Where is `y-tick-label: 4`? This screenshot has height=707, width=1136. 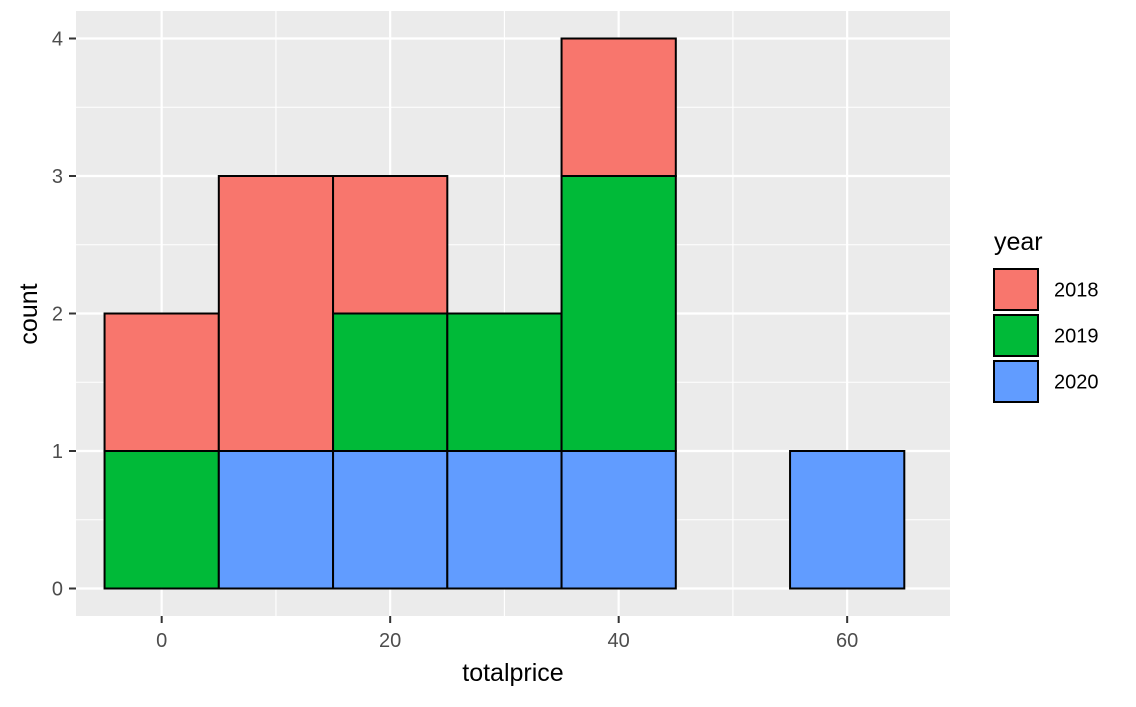
y-tick-label: 4 is located at coordinates (57, 40).